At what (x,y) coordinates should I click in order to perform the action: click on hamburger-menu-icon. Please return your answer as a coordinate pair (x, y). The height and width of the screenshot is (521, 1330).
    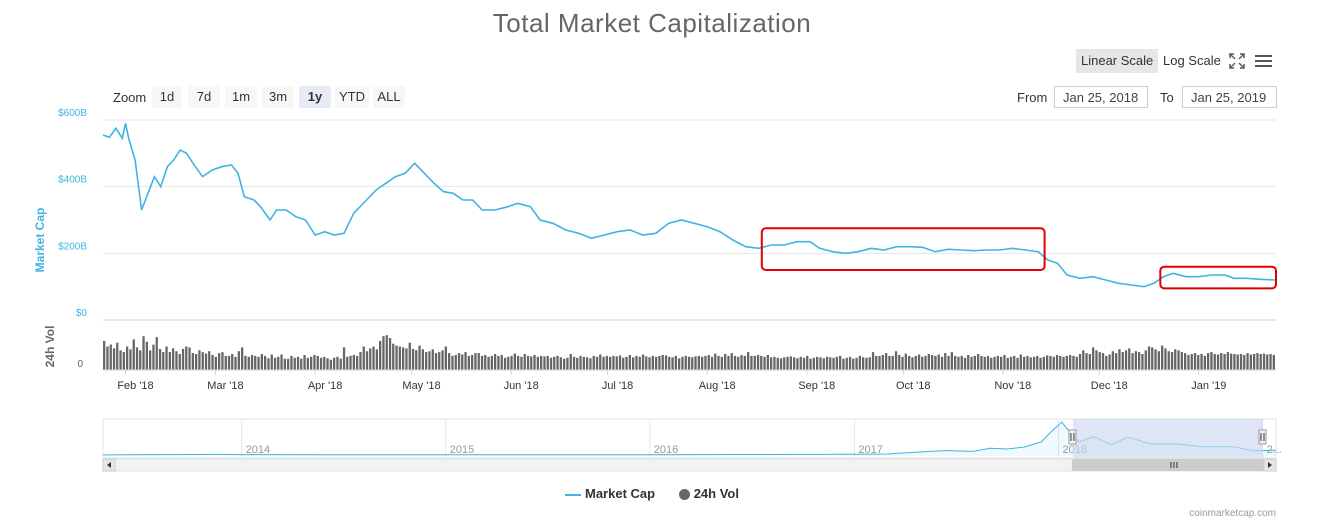
    Looking at the image, I should click on (1263, 61).